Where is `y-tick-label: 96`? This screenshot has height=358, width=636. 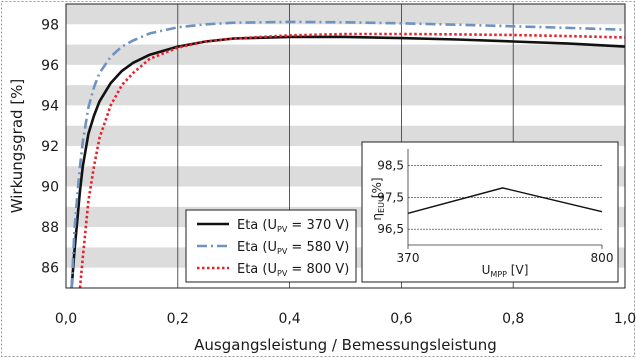
y-tick-label: 96 is located at coordinates (50, 66).